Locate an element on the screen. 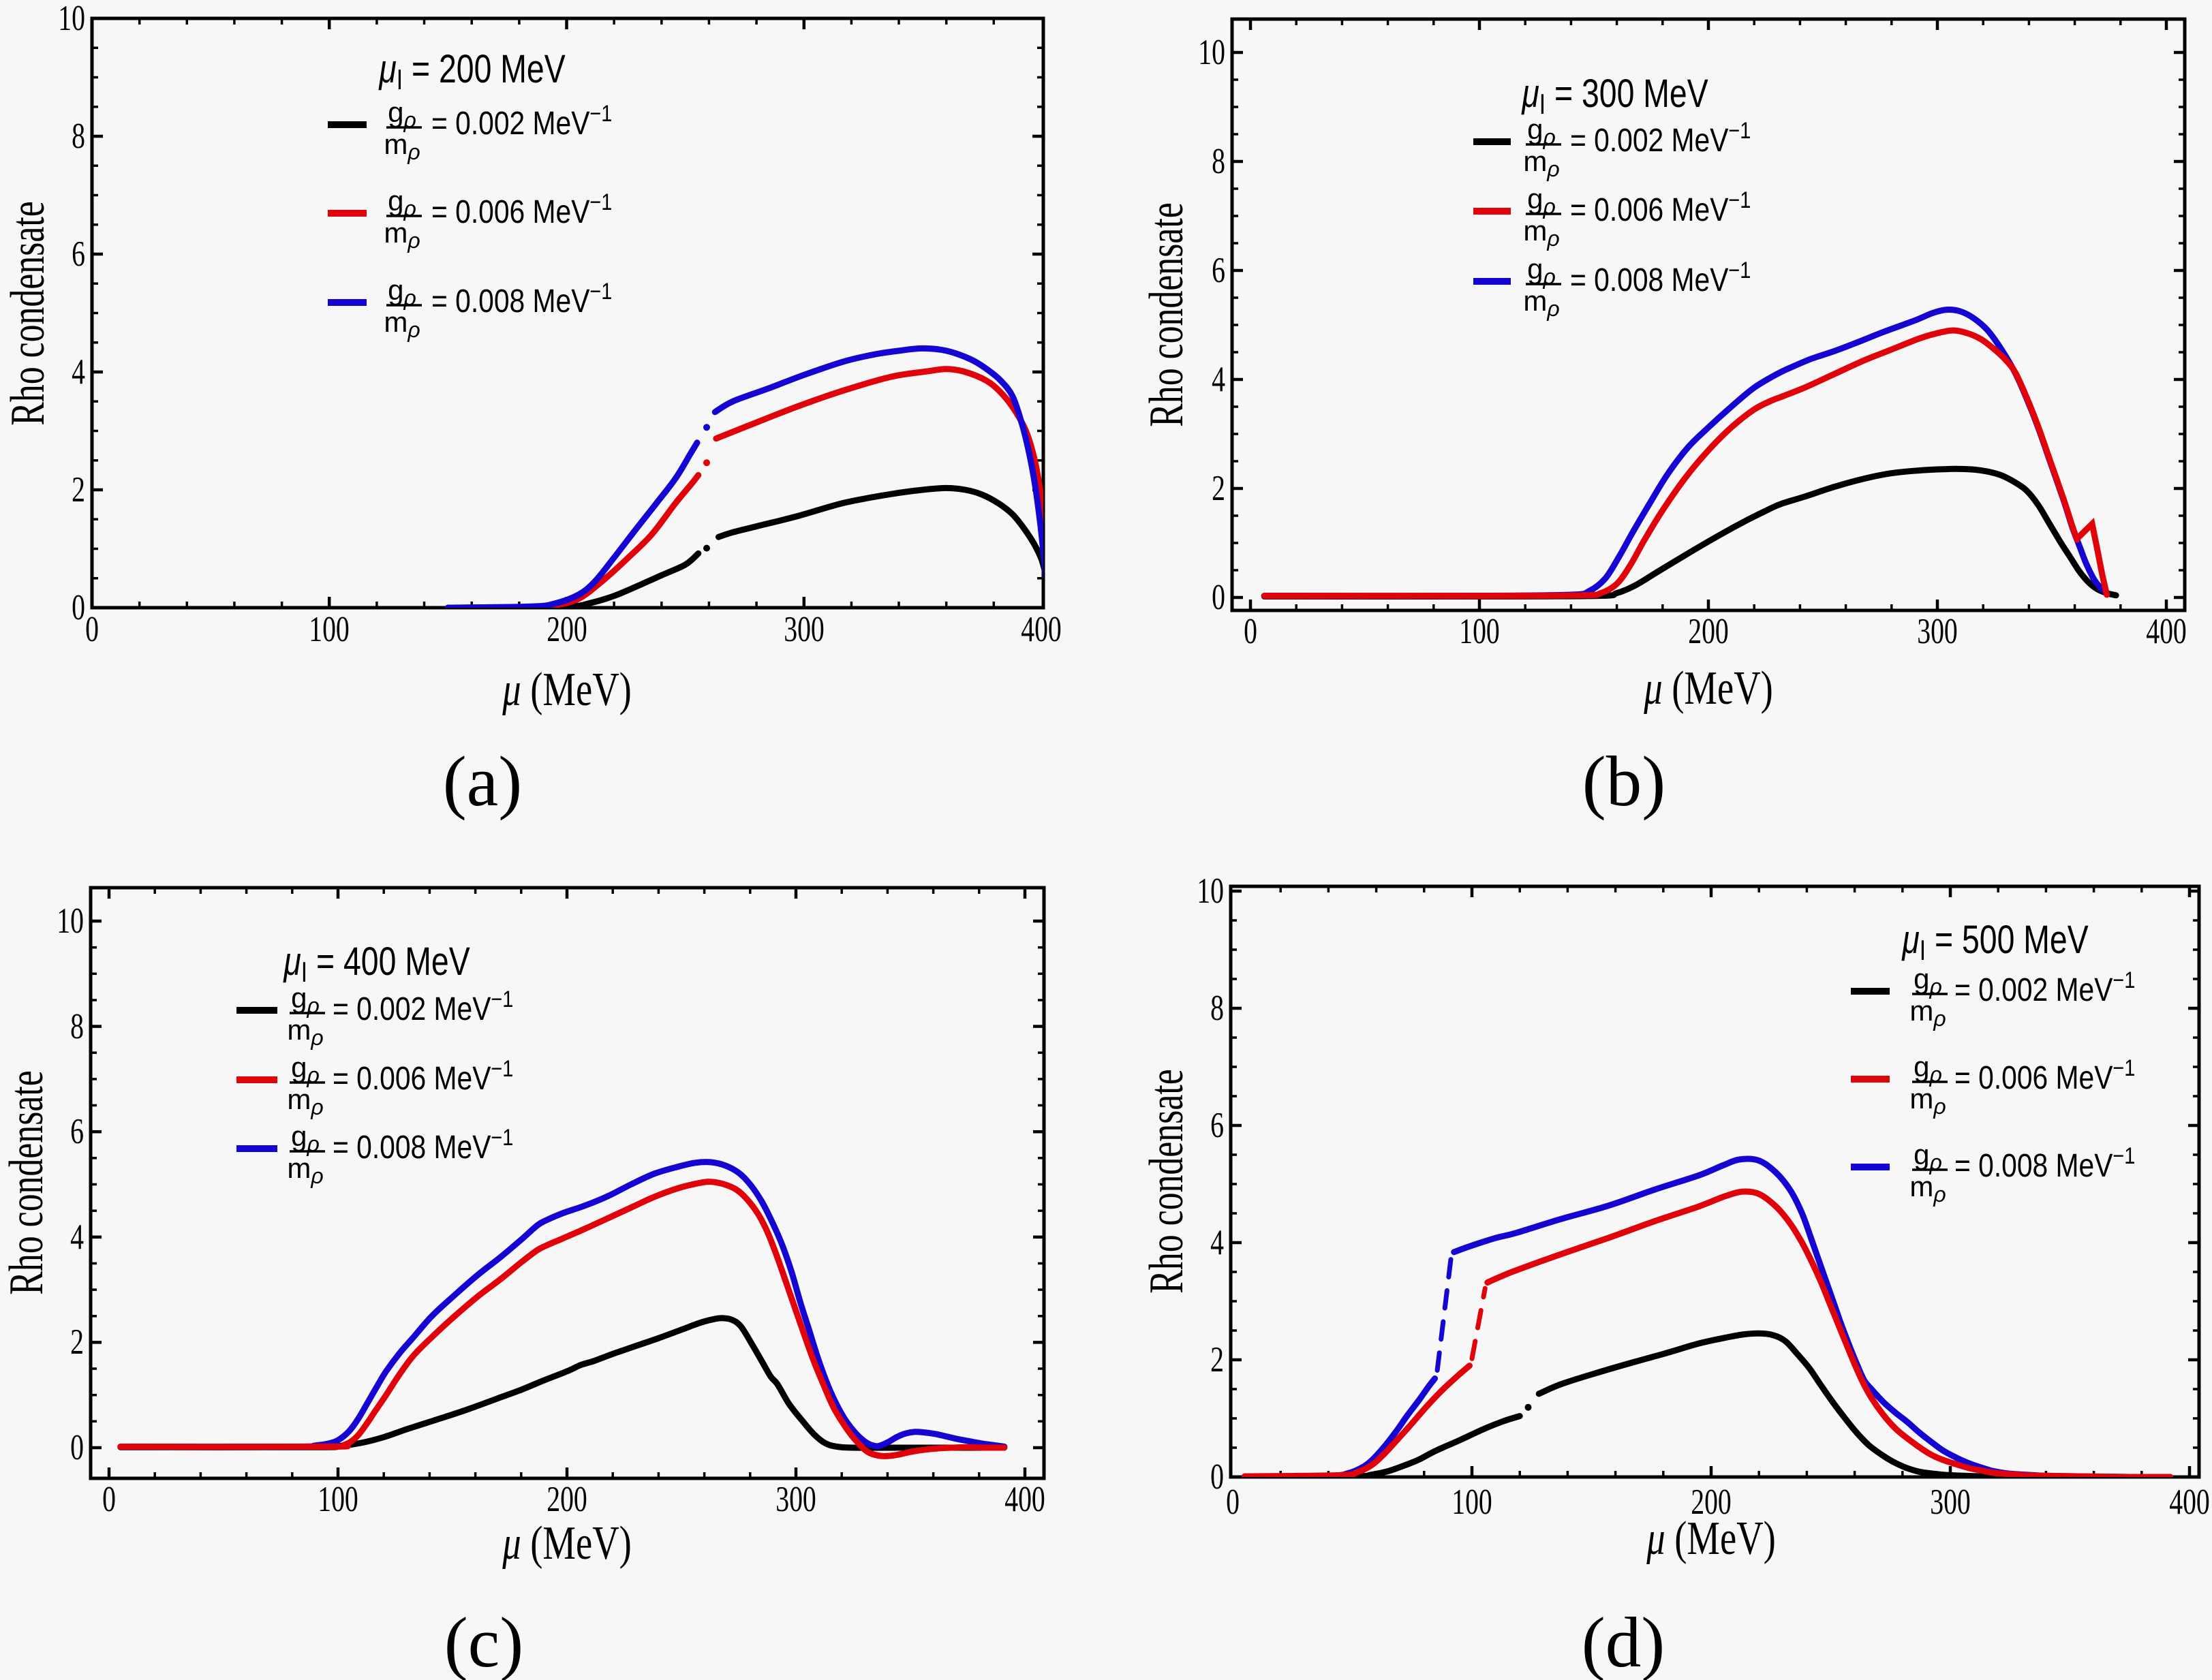 The height and width of the screenshot is (1680, 2212). svg-text: μI = 200 MeV is located at coordinates (472, 71).